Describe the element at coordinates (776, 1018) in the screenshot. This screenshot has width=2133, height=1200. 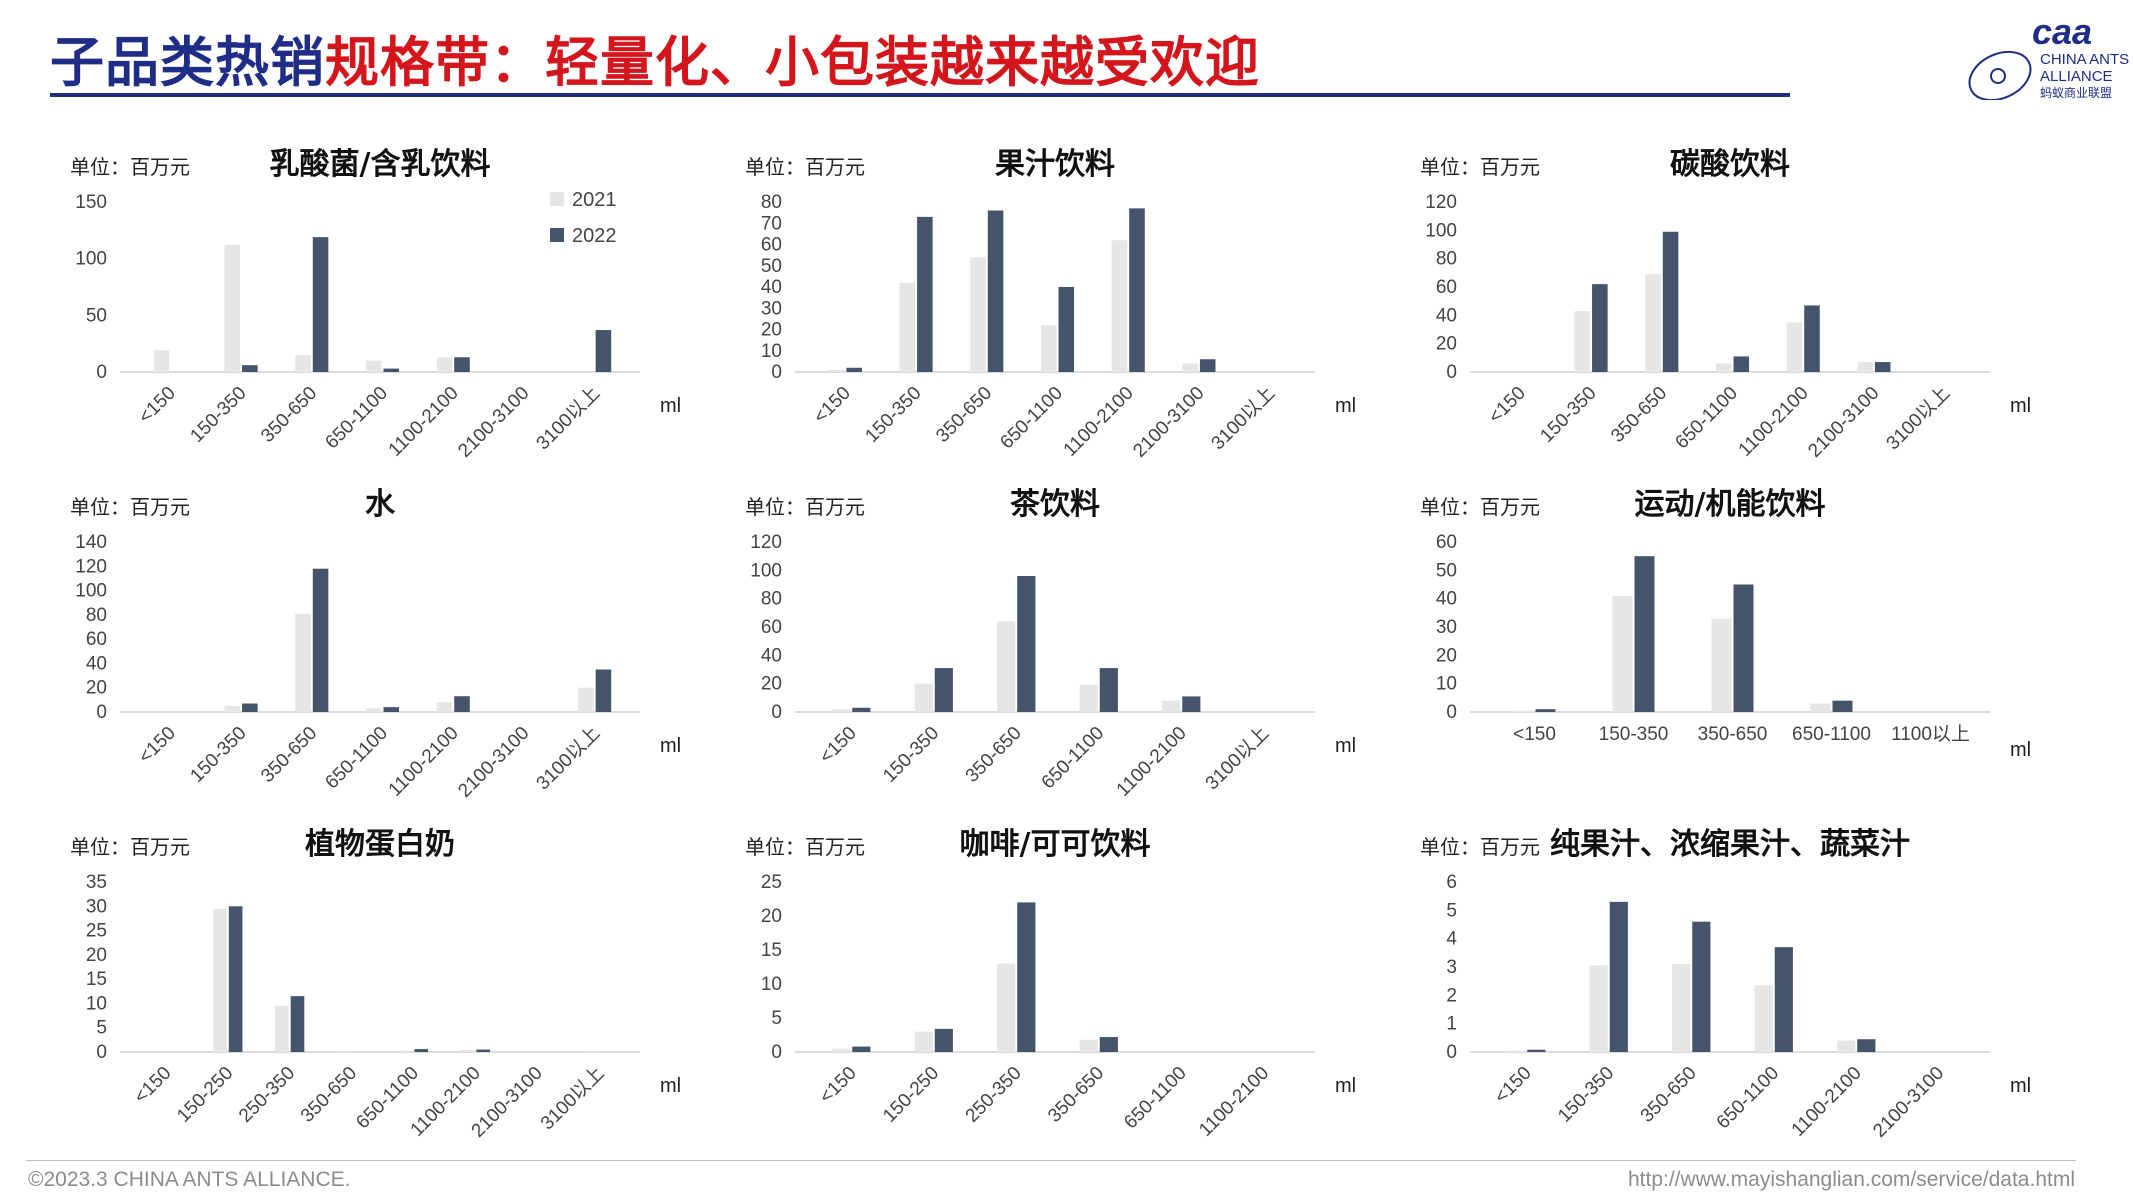
I see `y-tick-label: 5` at that location.